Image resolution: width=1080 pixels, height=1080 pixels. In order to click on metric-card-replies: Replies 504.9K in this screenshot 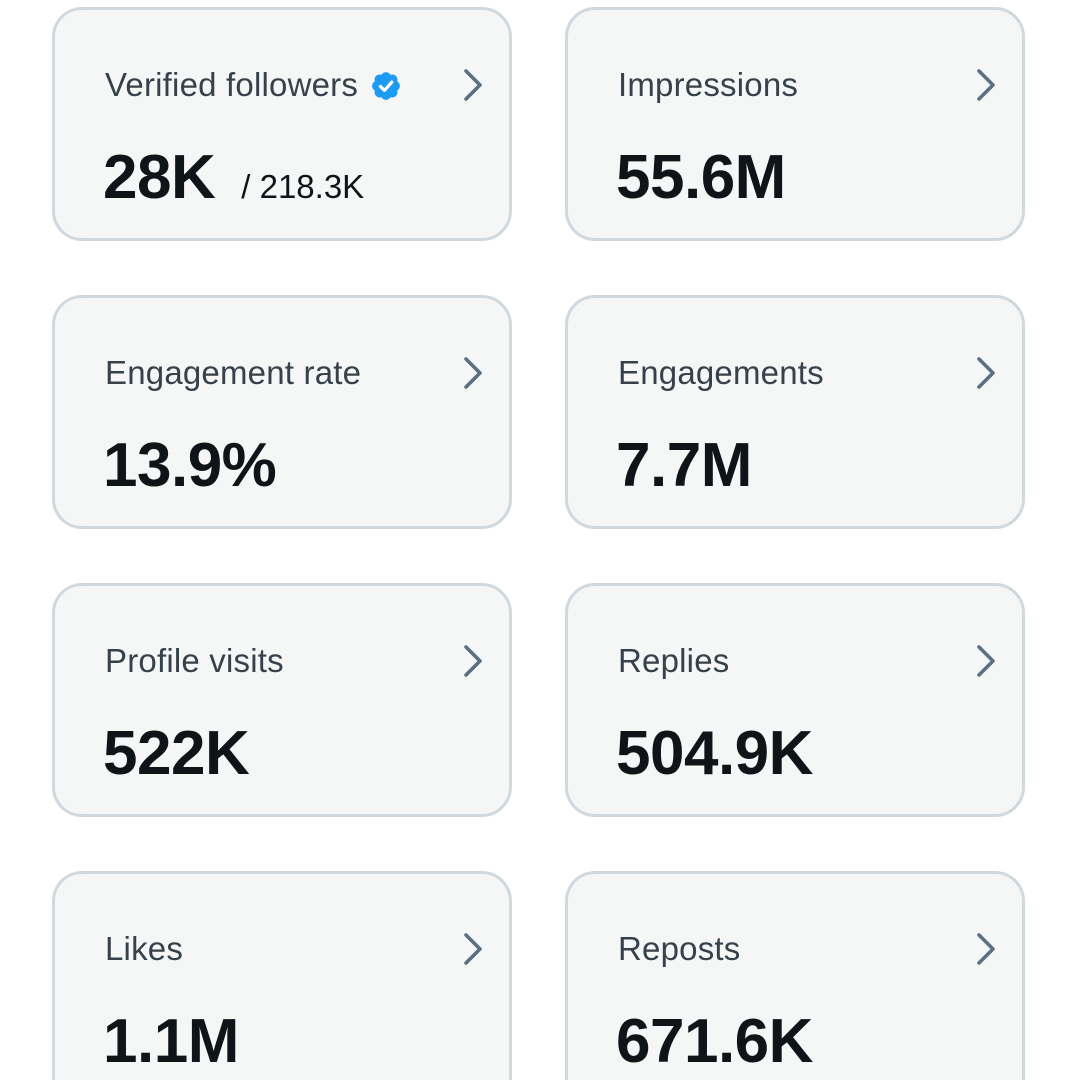, I will do `click(795, 700)`.